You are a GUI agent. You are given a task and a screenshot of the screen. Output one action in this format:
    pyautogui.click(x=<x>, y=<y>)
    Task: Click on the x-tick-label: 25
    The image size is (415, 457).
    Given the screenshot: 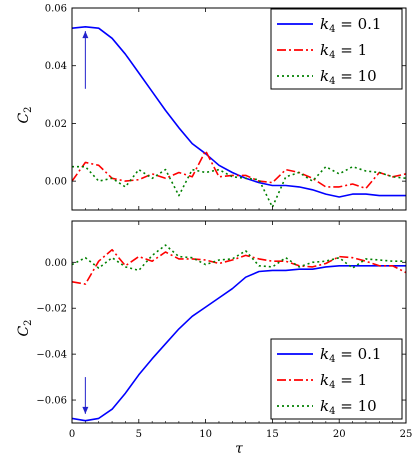 What is the action you would take?
    pyautogui.click(x=406, y=434)
    